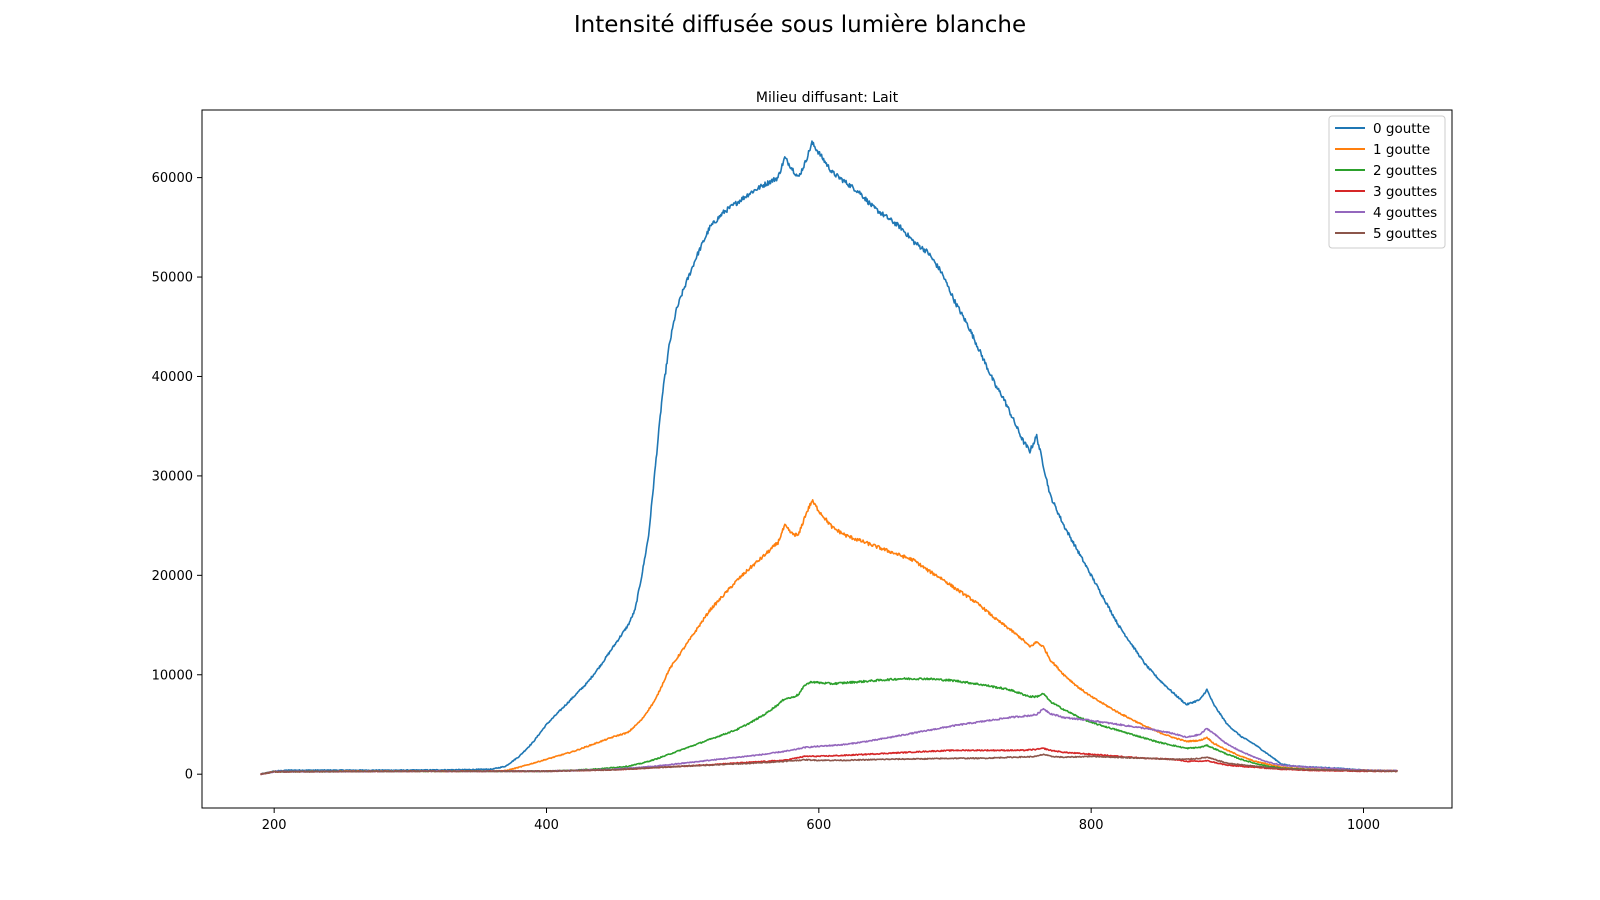  I want to click on legend-label-0: 0 goutte, so click(1401, 129).